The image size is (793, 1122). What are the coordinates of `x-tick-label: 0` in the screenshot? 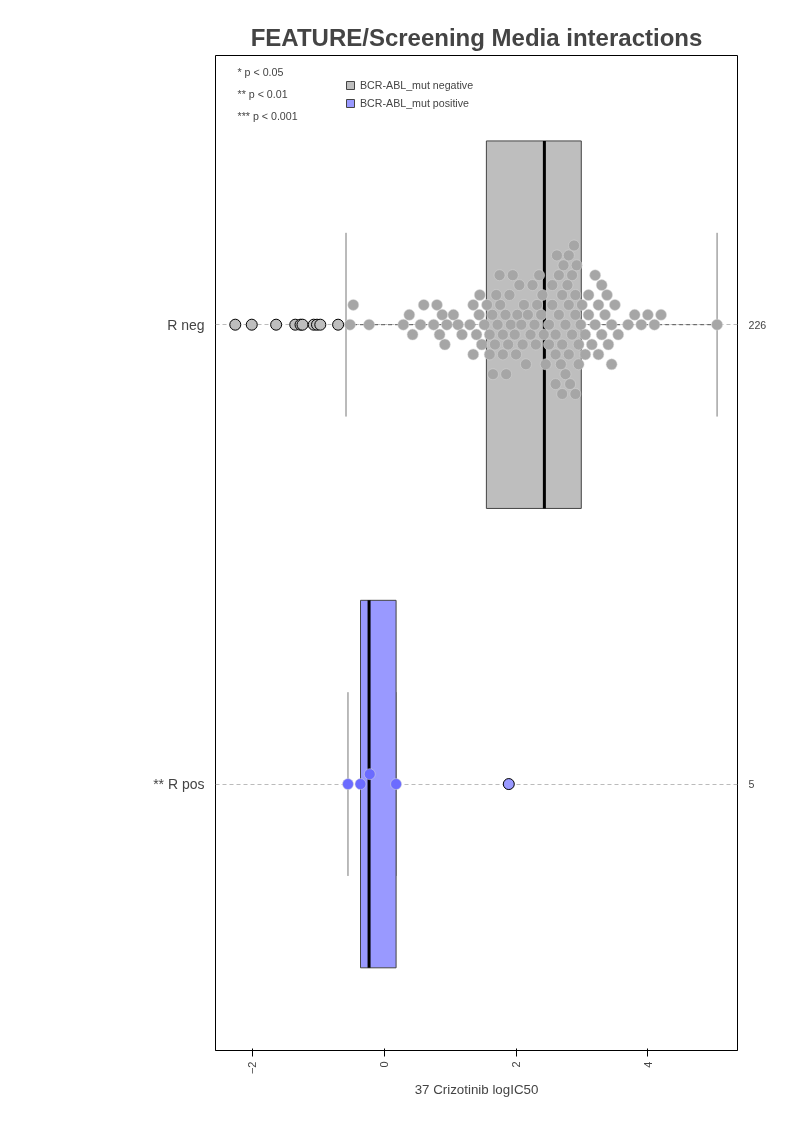 It's located at (384, 1064).